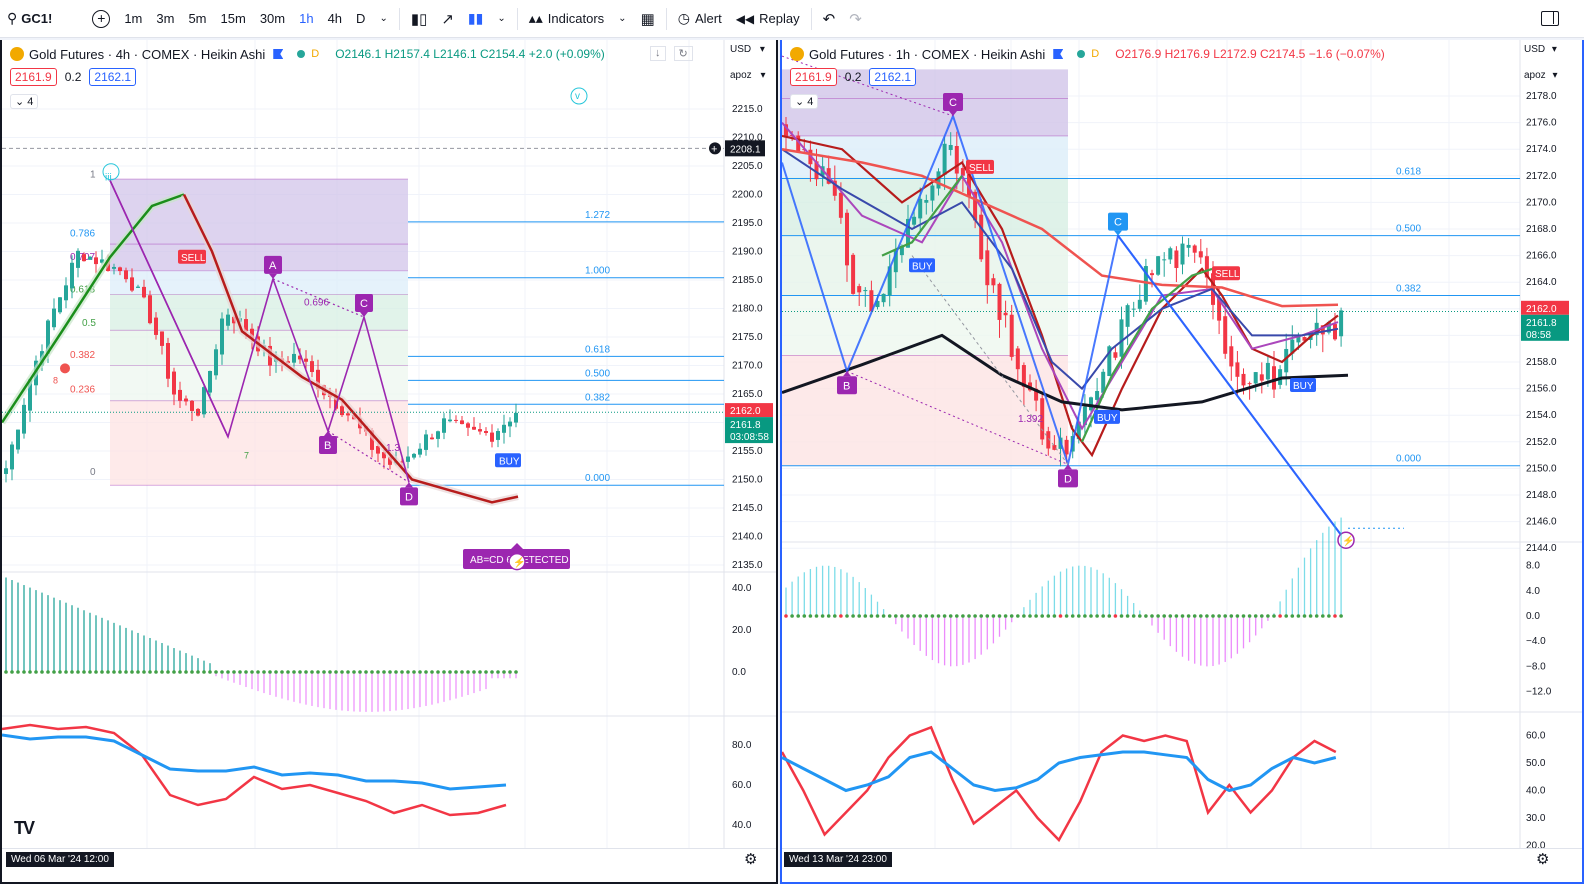  What do you see at coordinates (389, 865) in the screenshot?
I see `time-axis-left` at bounding box center [389, 865].